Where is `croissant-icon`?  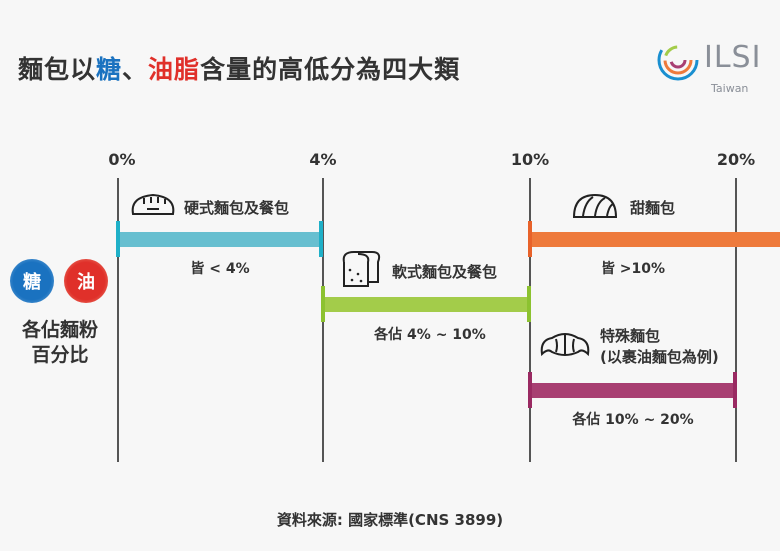 croissant-icon is located at coordinates (565, 345).